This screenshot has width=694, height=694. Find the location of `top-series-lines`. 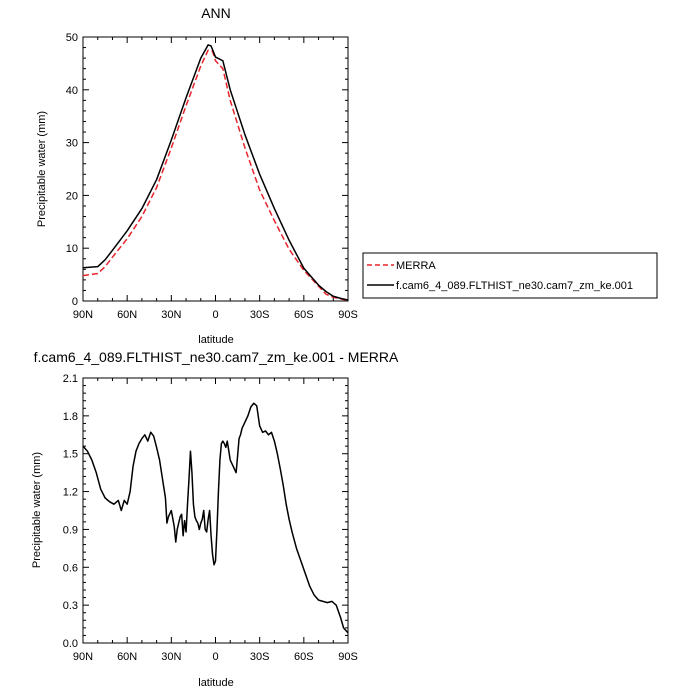

top-series-lines is located at coordinates (215, 173).